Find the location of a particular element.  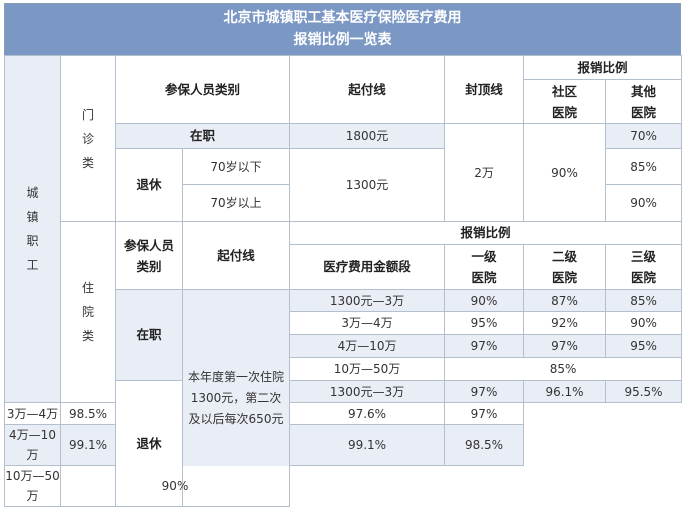

outpatient-cap-value: 2万 is located at coordinates (484, 172).